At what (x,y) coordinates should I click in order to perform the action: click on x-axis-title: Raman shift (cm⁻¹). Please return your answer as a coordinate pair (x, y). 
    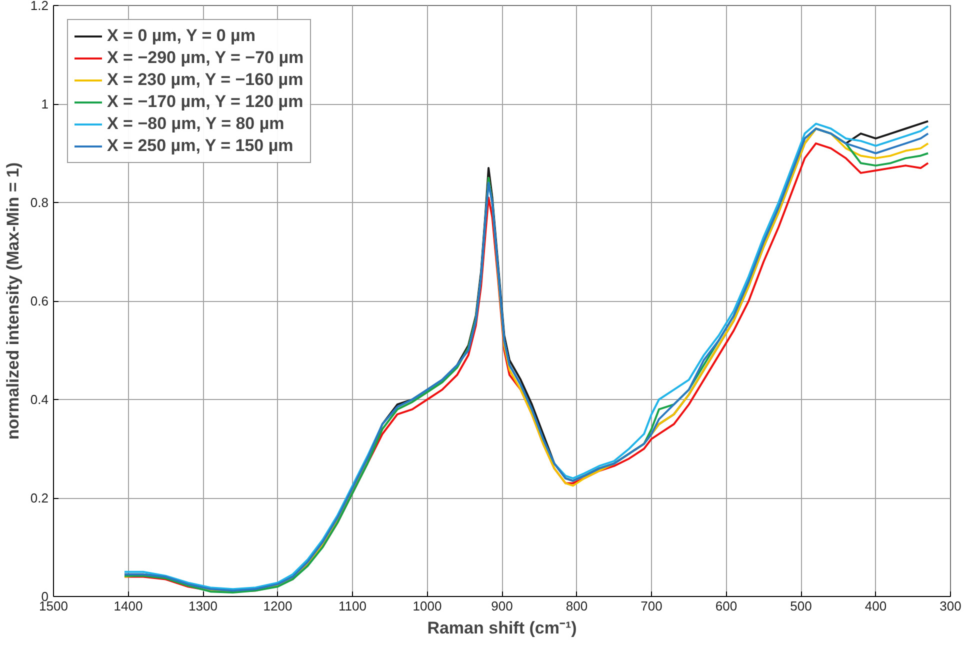
    Looking at the image, I should click on (502, 628).